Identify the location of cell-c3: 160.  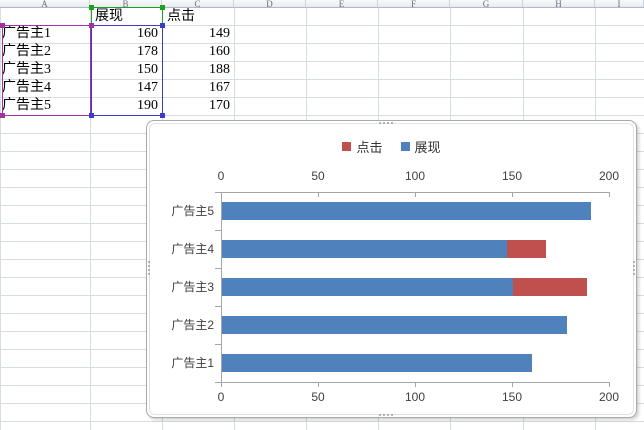
(219, 51).